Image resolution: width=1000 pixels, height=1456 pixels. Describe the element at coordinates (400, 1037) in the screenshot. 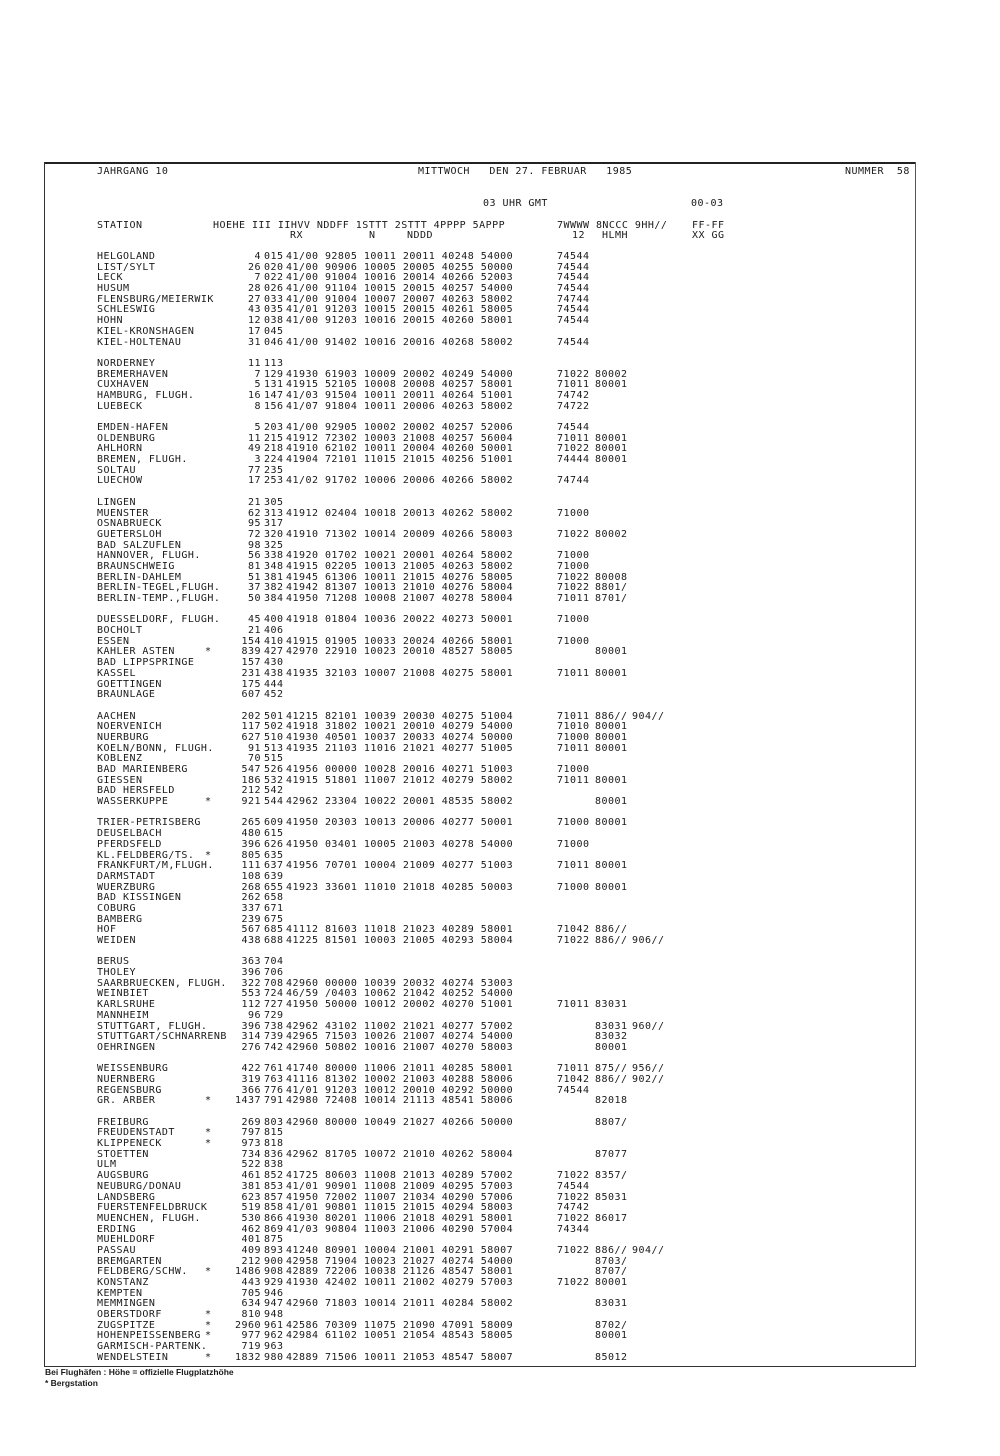

I see `code-groups: 42965 71503 10026 21007 40274 54000` at that location.